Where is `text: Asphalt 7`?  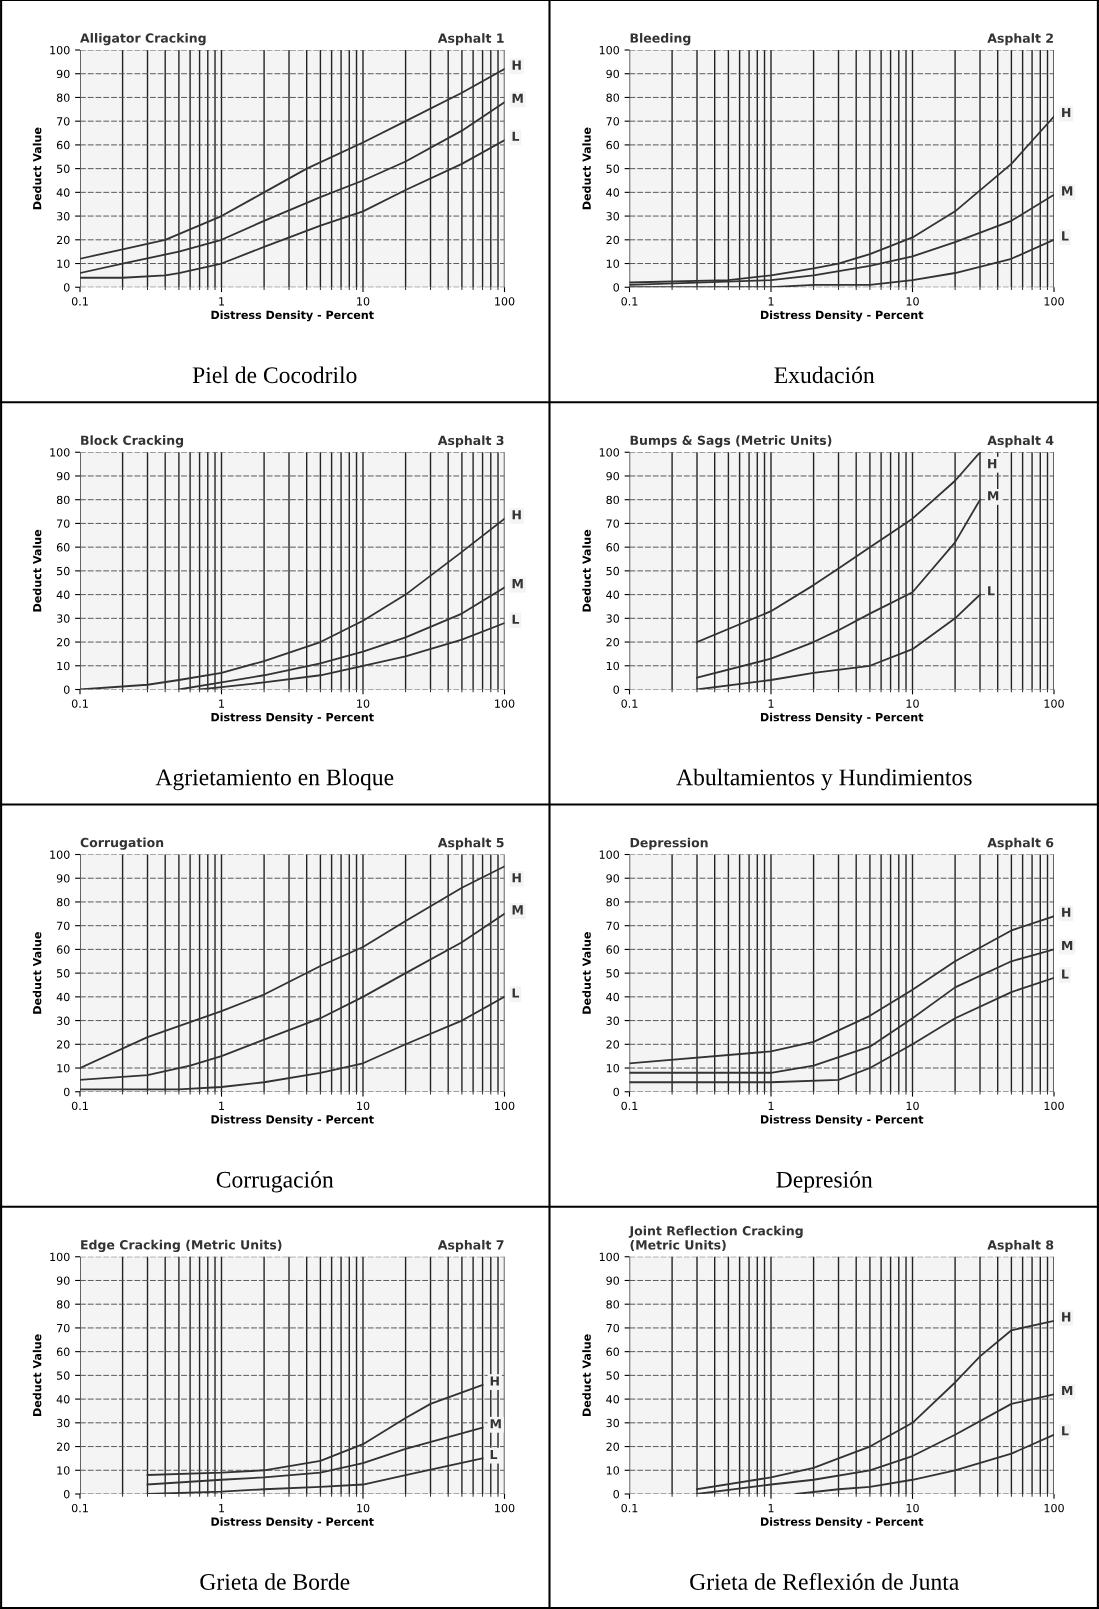 text: Asphalt 7 is located at coordinates (470, 1246).